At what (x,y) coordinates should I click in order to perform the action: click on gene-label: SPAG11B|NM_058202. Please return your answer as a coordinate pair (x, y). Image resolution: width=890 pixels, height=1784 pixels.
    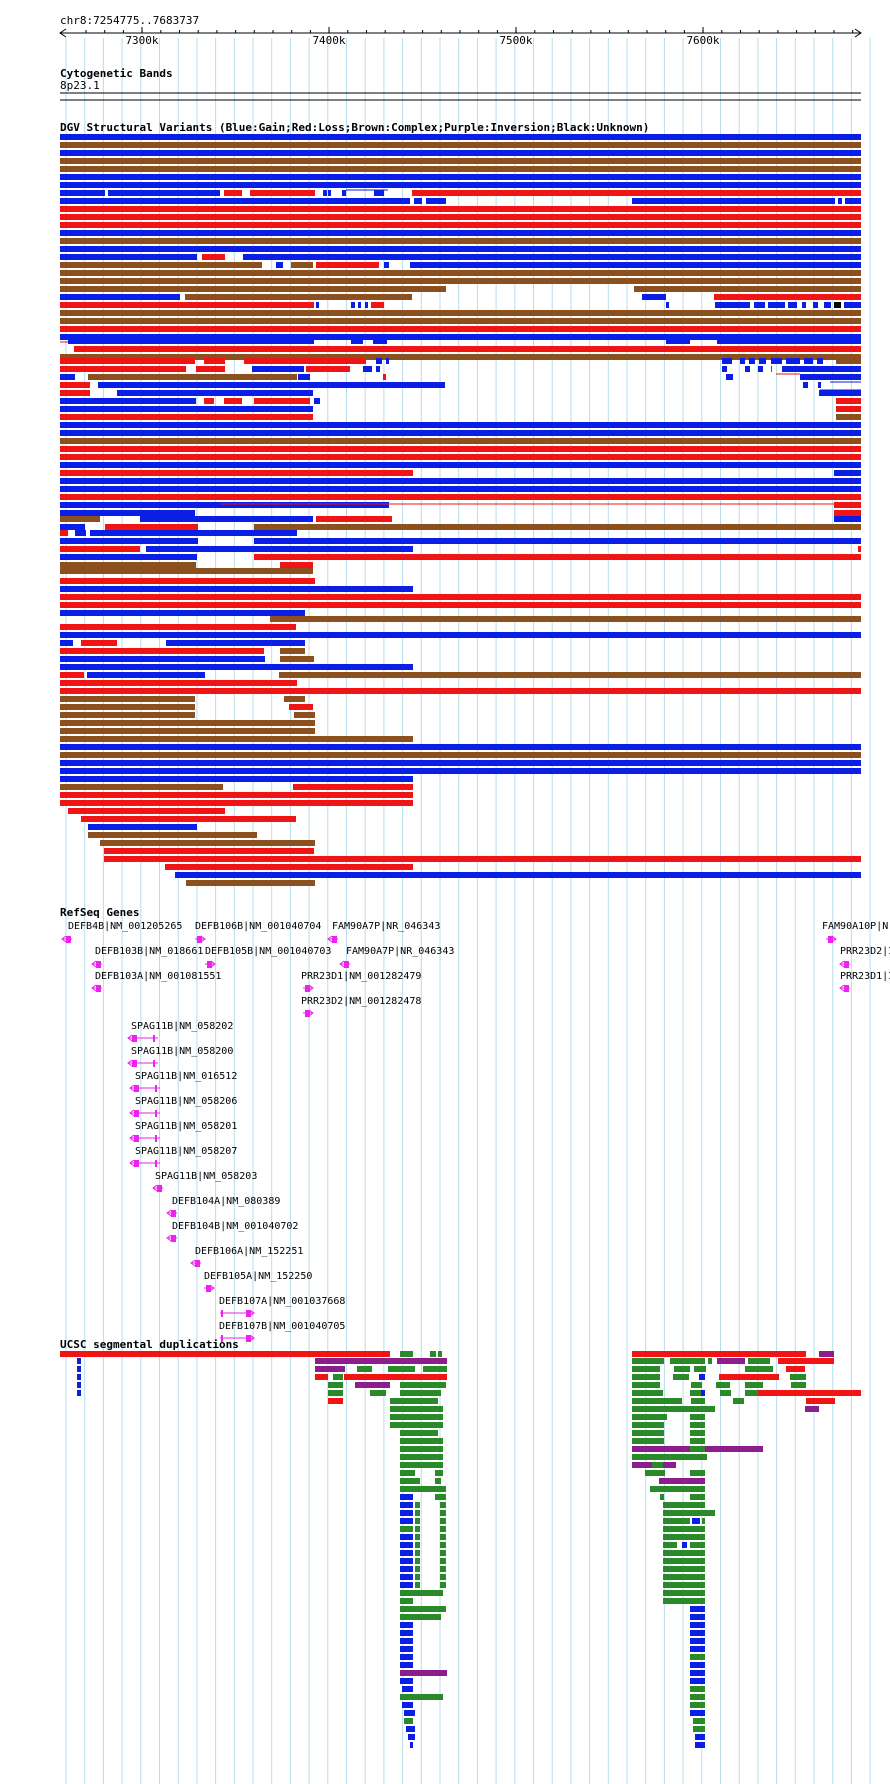
    Looking at the image, I should click on (182, 1026).